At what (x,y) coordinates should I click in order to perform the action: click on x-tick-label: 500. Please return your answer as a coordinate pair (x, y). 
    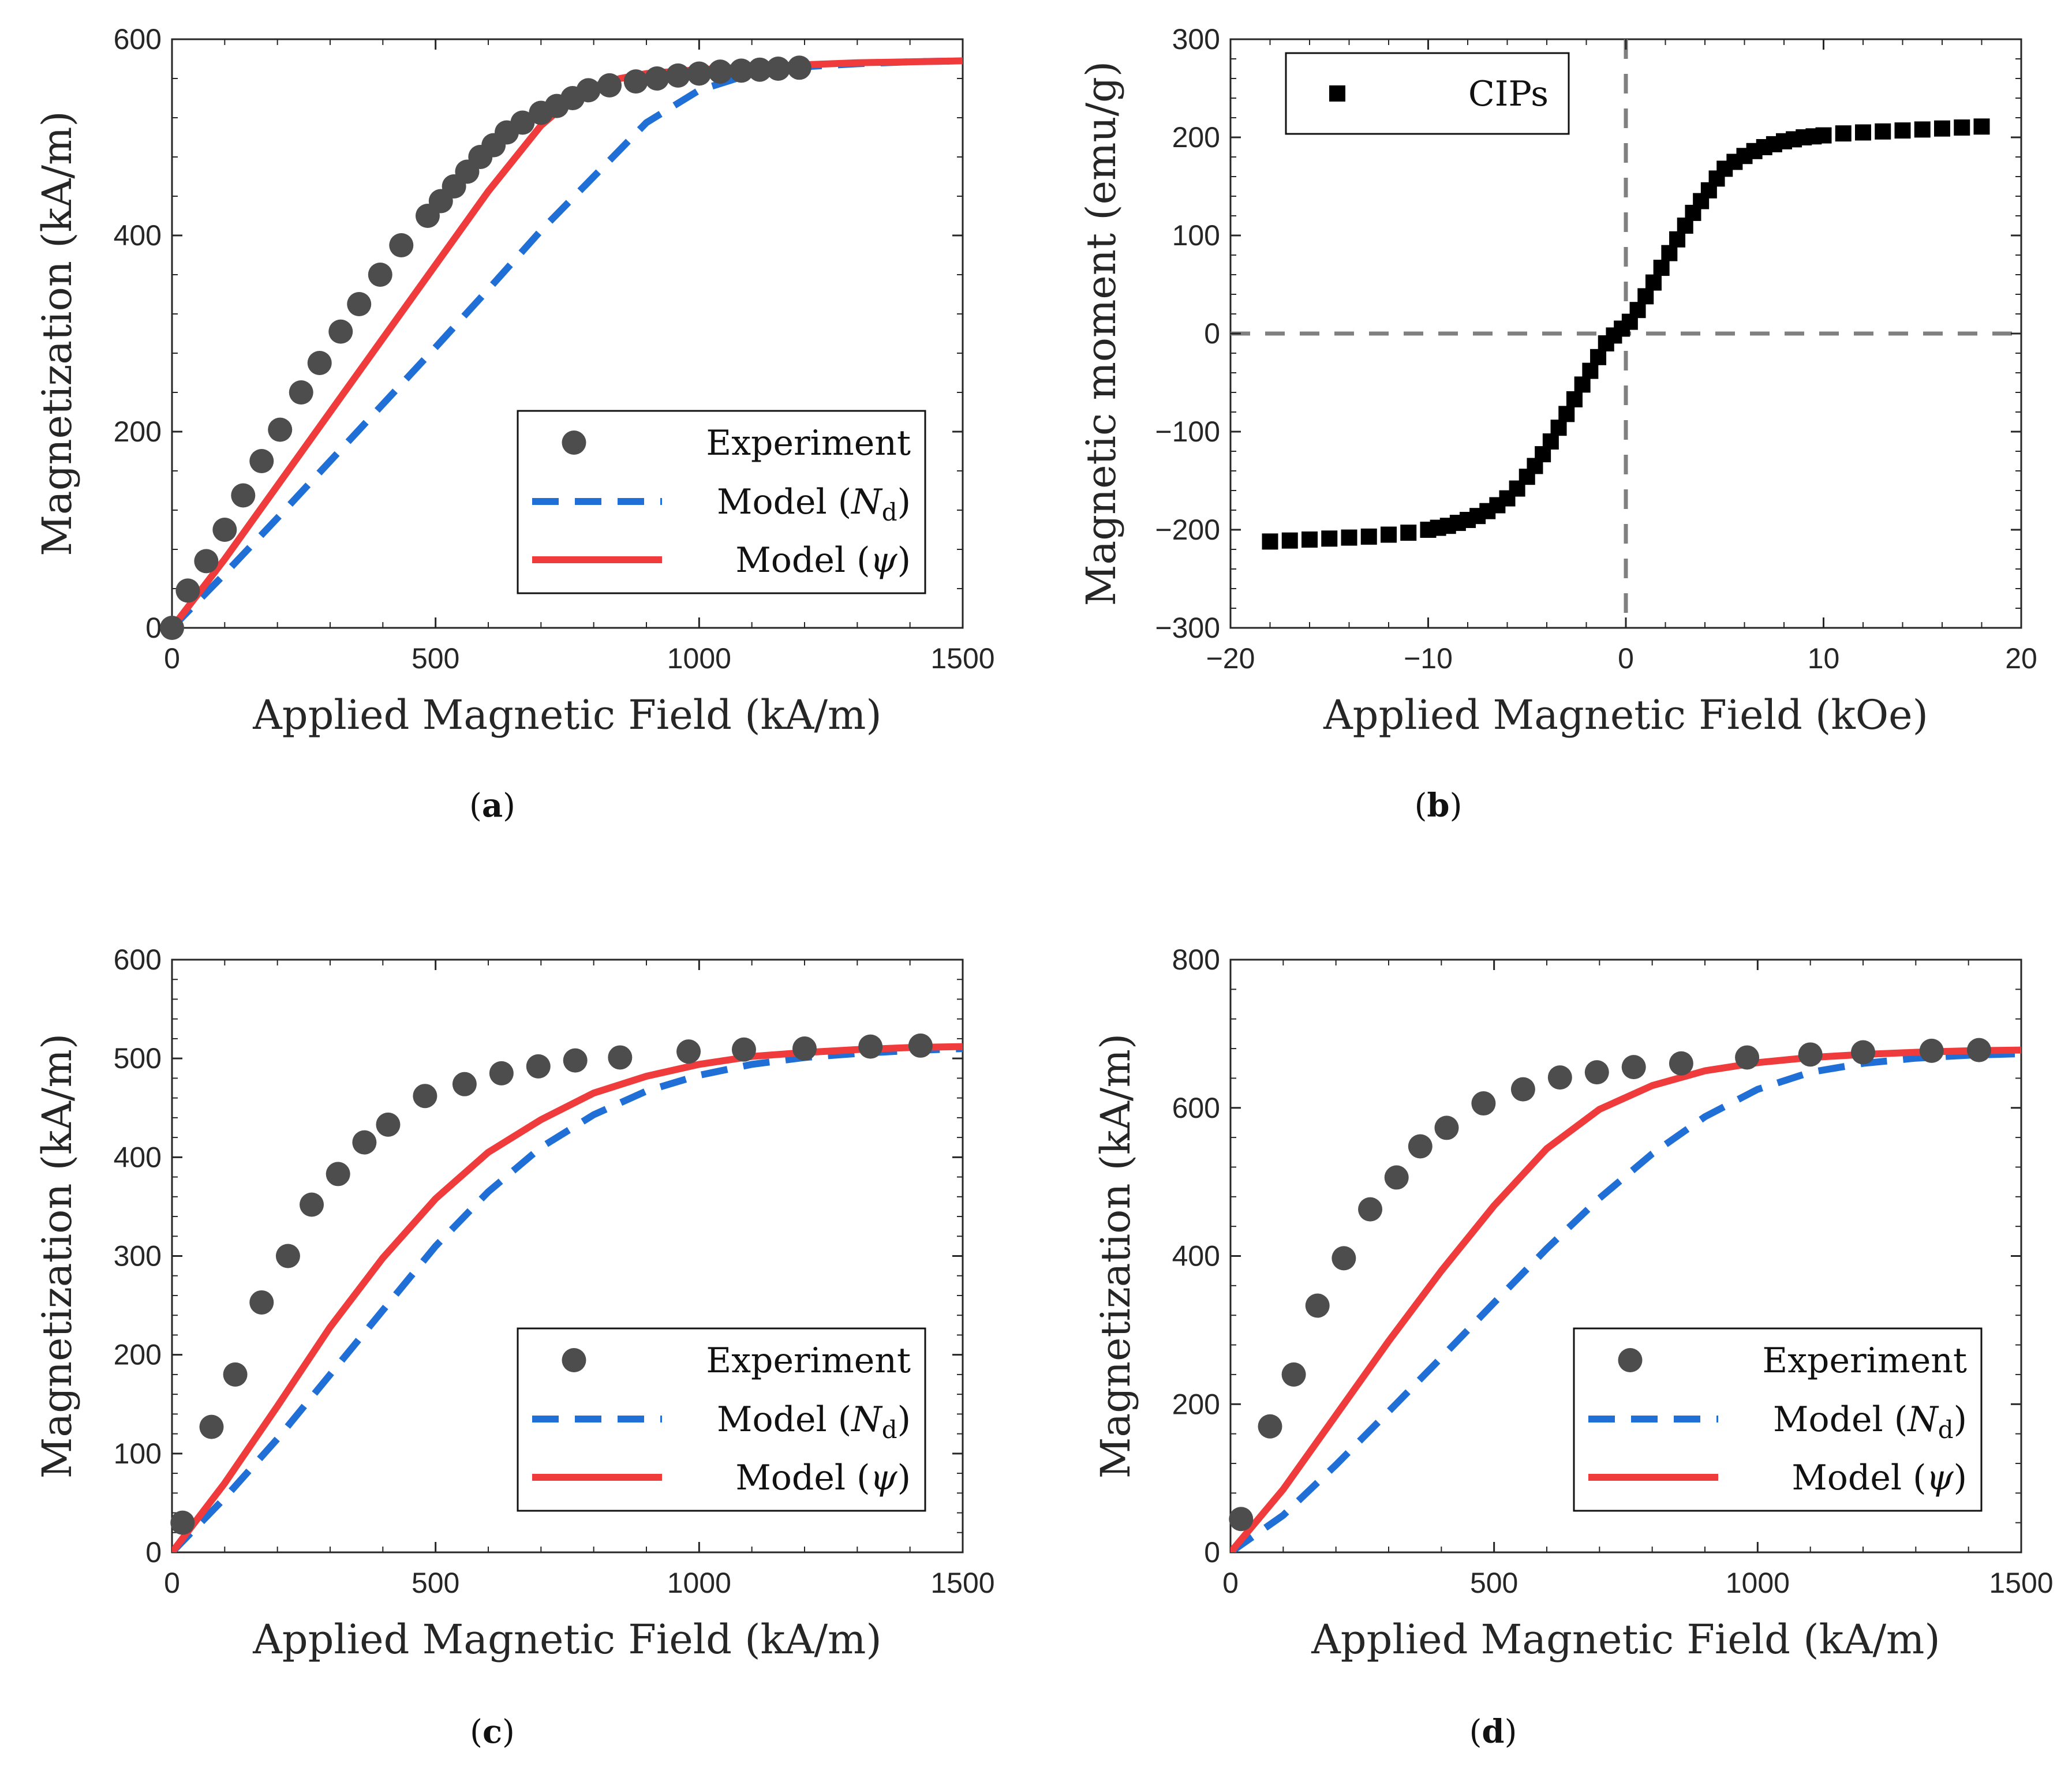
    Looking at the image, I should click on (435, 1583).